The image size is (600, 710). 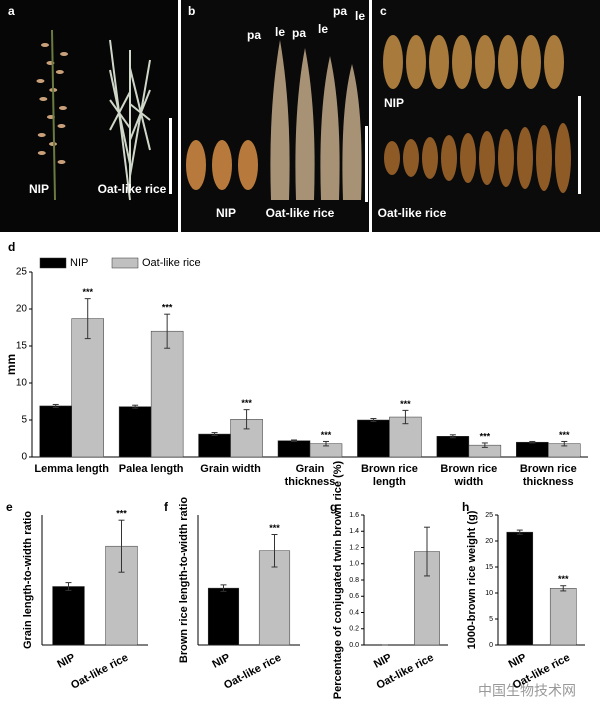 What do you see at coordinates (465, 507) in the screenshot?
I see `panel-label: h` at bounding box center [465, 507].